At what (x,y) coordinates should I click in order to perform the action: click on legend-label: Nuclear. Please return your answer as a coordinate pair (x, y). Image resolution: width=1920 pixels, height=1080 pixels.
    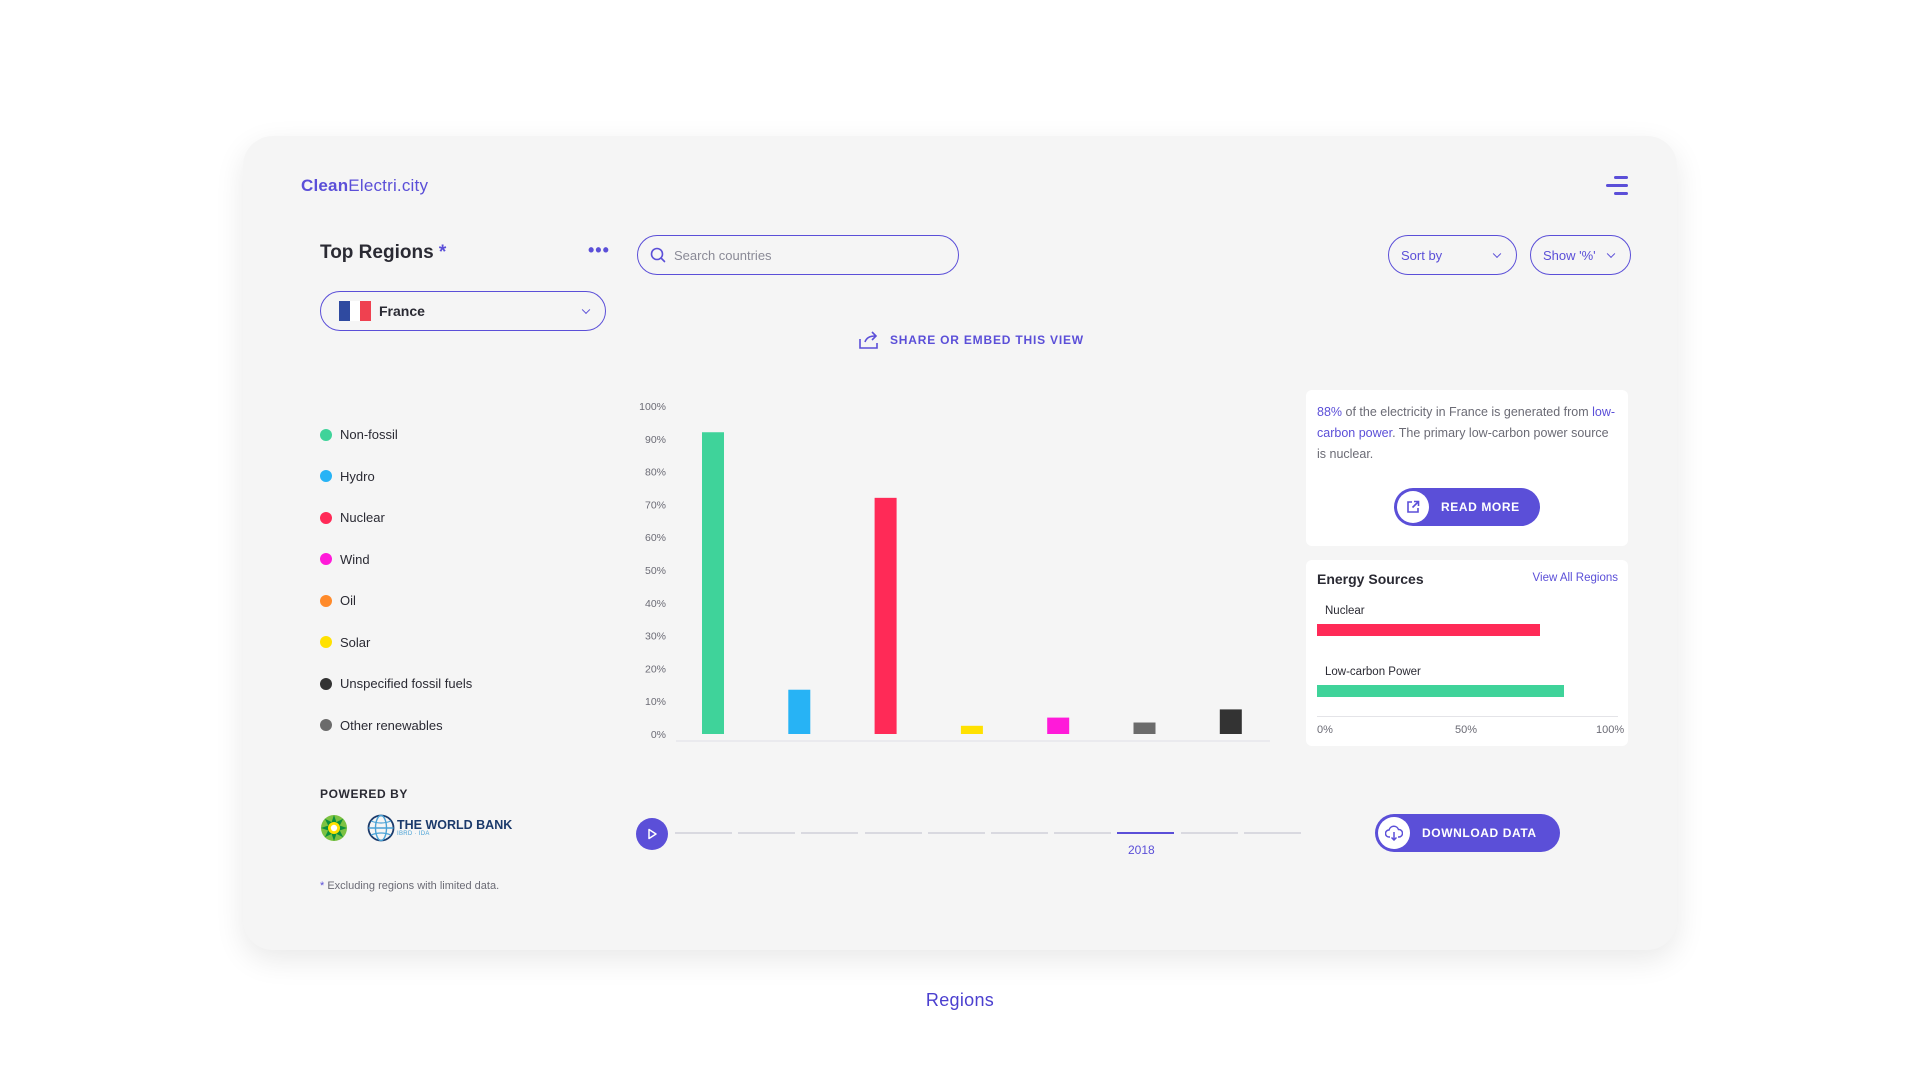
    Looking at the image, I should click on (362, 518).